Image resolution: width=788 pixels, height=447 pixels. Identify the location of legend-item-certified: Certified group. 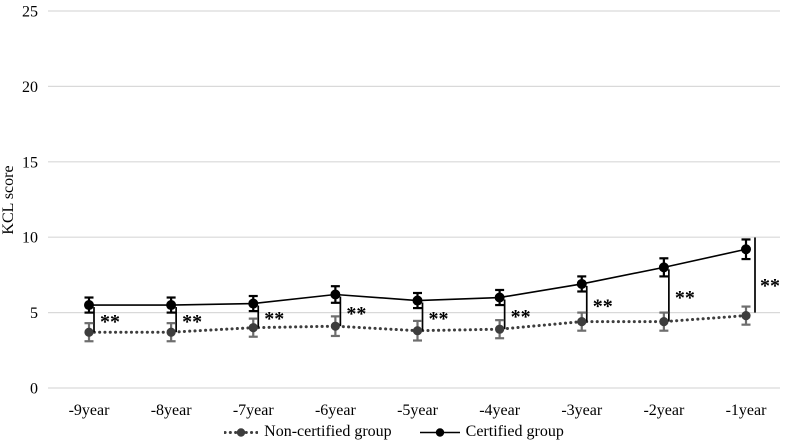
(491, 432).